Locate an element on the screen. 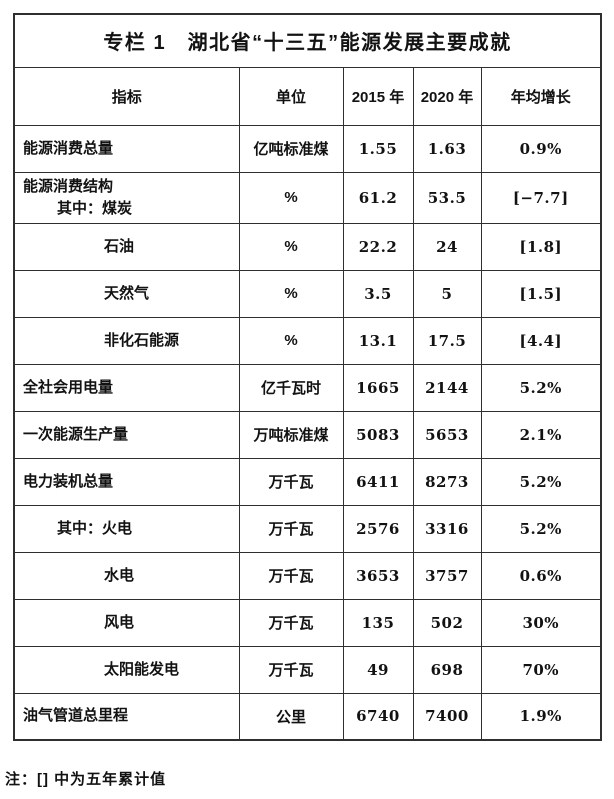 The height and width of the screenshot is (799, 614). indicator-cell: 天然气 is located at coordinates (126, 293).